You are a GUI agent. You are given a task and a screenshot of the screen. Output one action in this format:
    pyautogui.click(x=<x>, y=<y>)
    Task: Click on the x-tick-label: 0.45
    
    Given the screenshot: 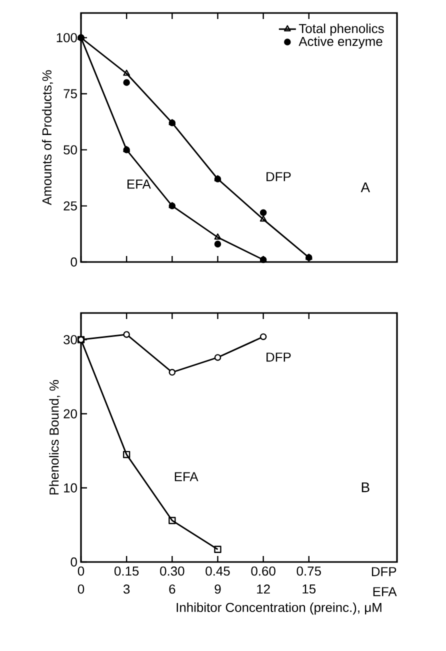 What is the action you would take?
    pyautogui.click(x=218, y=571)
    